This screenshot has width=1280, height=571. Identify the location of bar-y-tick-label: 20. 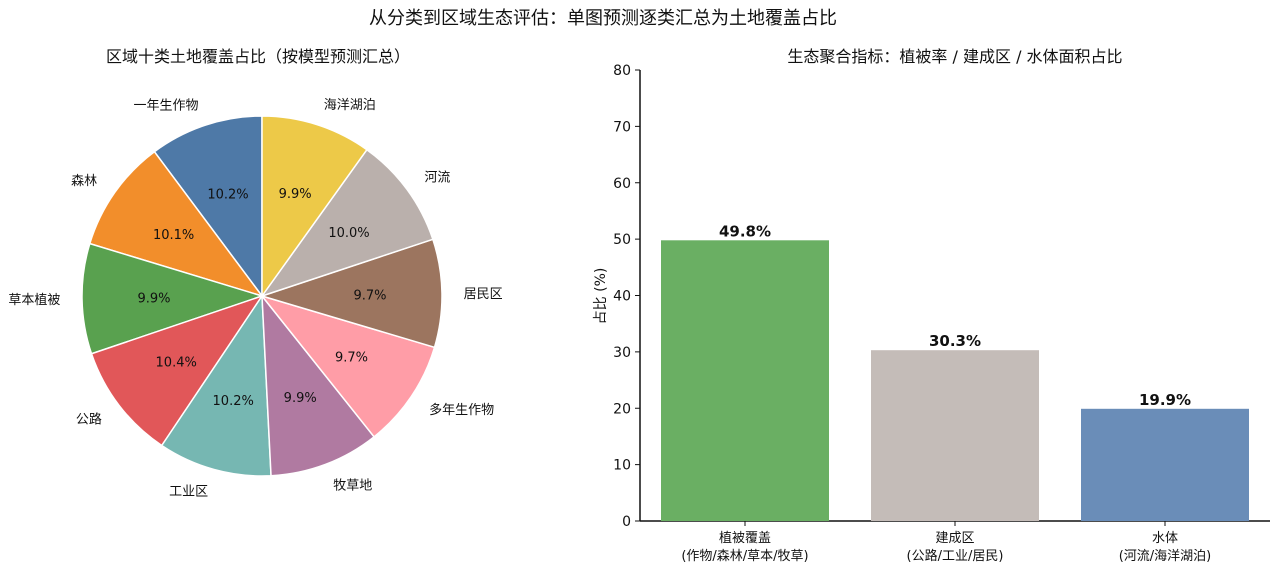
(622, 409).